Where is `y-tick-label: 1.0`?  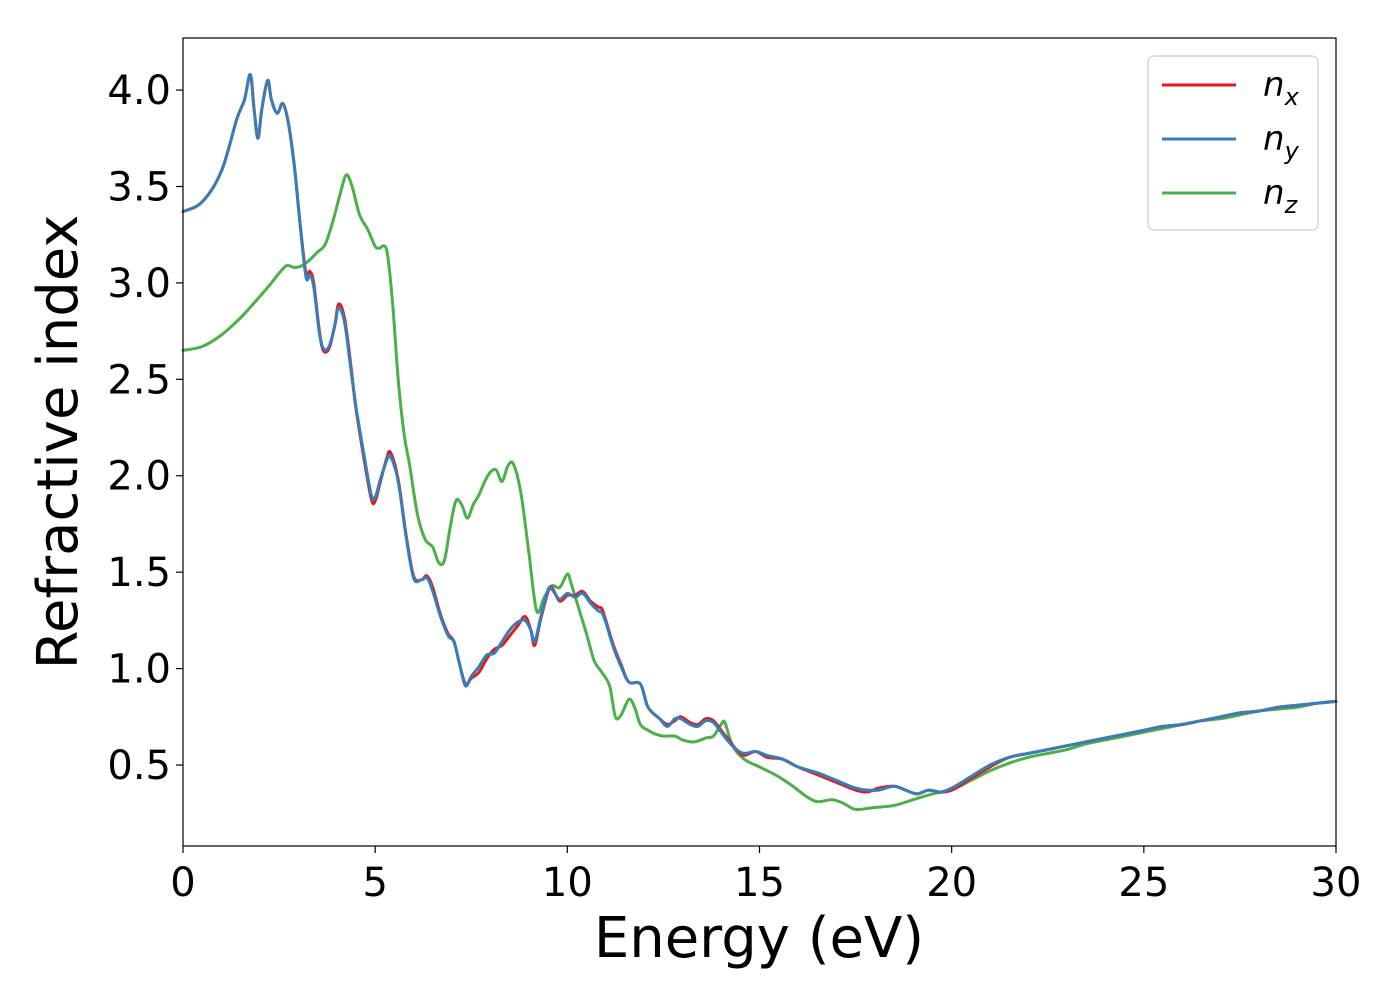
y-tick-label: 1.0 is located at coordinates (139, 670).